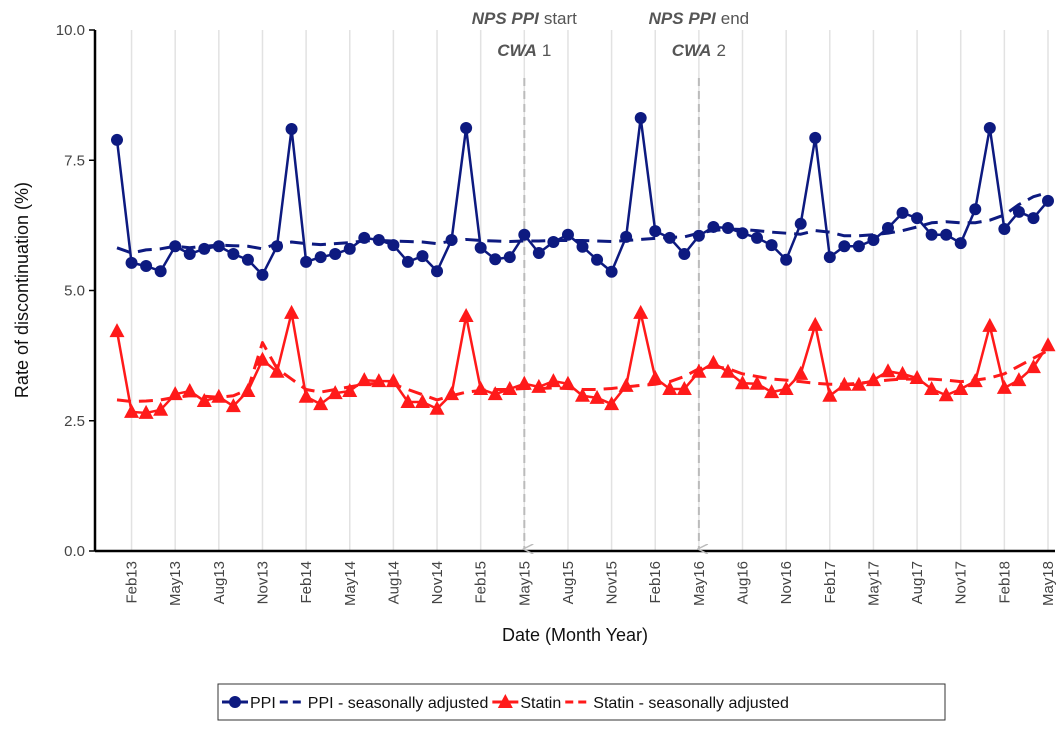  Describe the element at coordinates (524, 18) in the screenshot. I see `annotation-text: NPS PPI start` at that location.